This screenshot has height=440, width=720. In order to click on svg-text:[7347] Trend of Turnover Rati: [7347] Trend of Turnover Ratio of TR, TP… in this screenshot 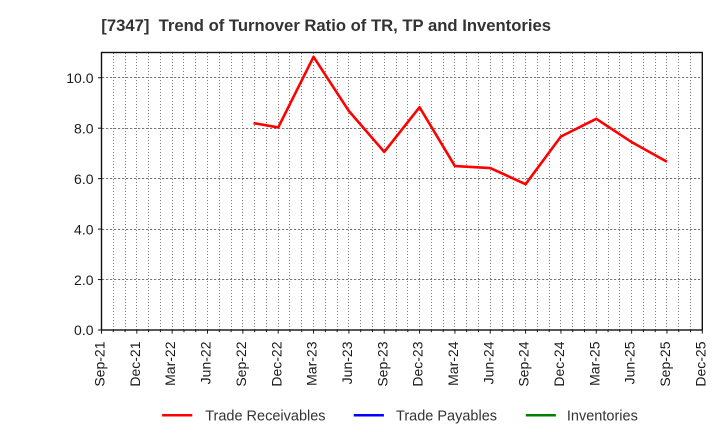, I will do `click(326, 25)`.